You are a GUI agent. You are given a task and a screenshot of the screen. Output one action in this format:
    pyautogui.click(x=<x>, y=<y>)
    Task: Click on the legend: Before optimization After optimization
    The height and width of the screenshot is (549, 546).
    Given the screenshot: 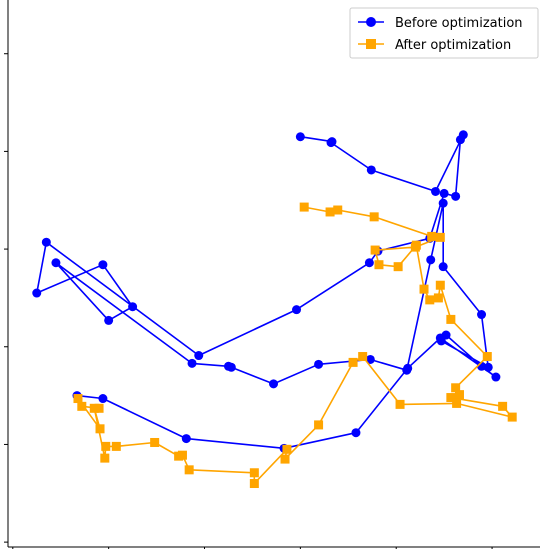 What is the action you would take?
    pyautogui.click(x=444, y=33)
    